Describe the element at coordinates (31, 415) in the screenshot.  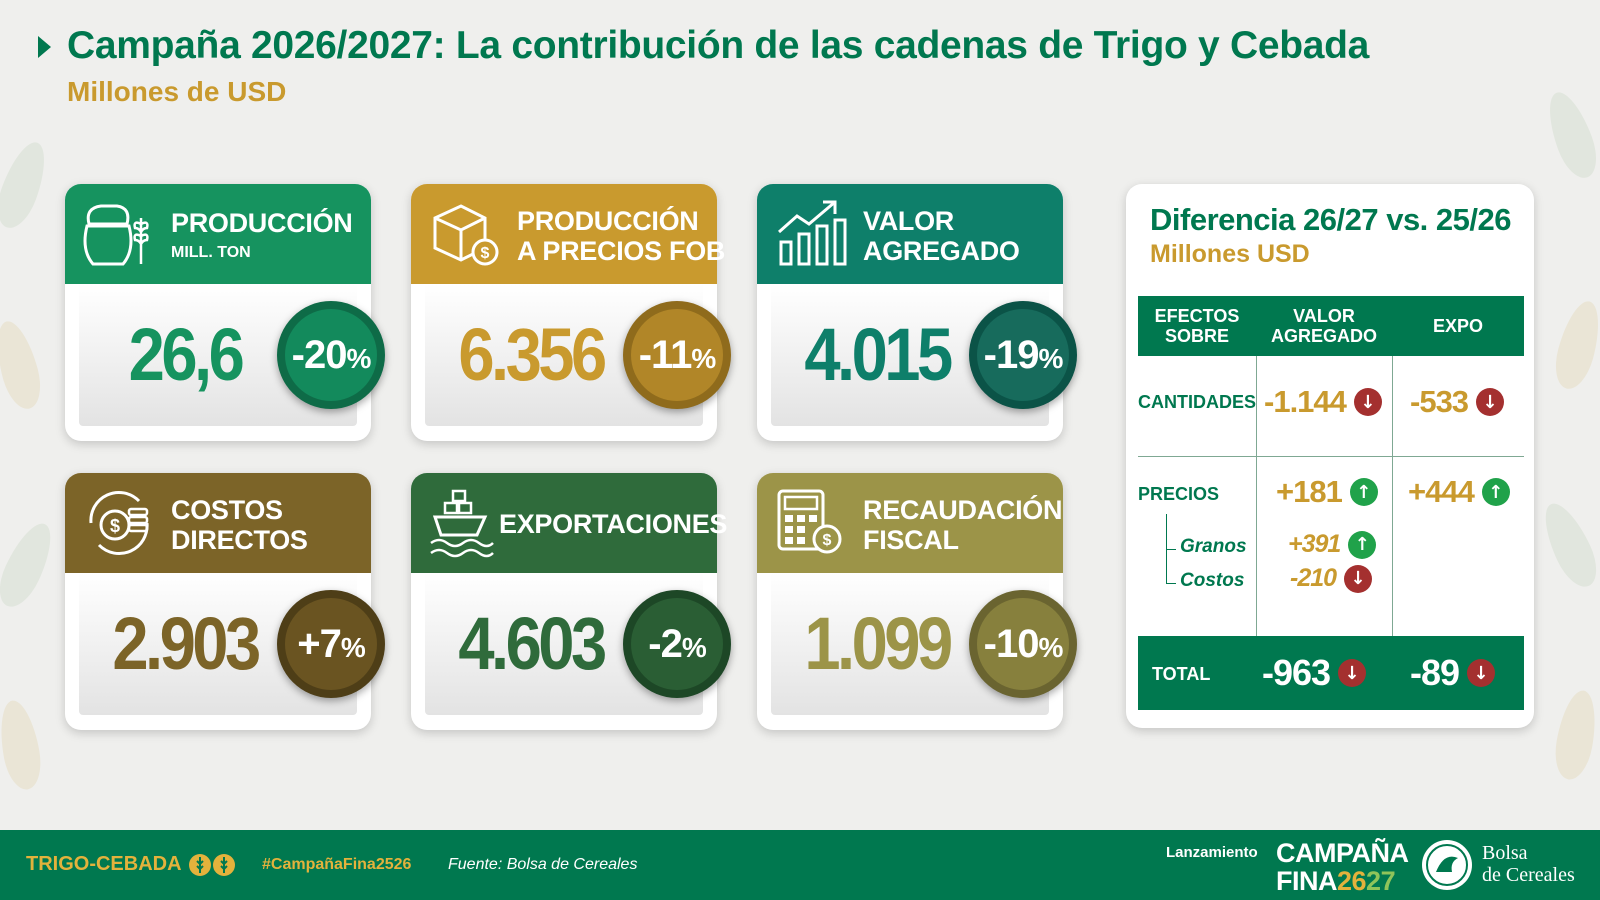
I see `wheat-decoration-left` at that location.